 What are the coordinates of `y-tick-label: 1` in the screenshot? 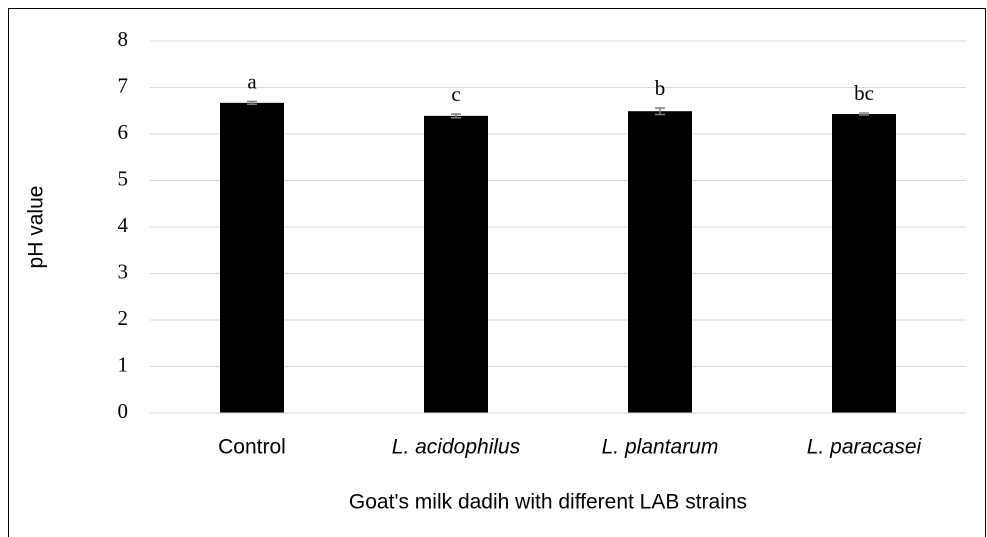 It's located at (123, 364).